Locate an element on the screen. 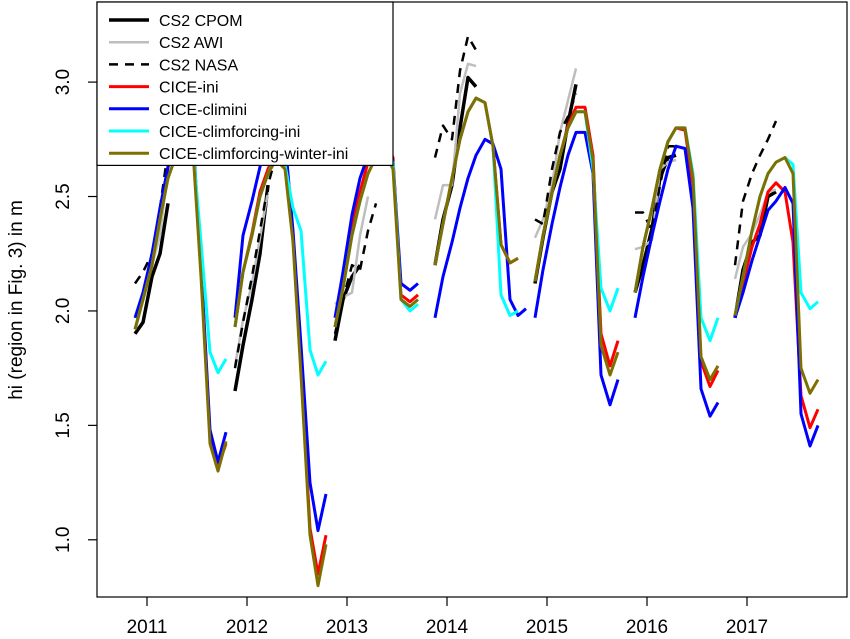  legend-box is located at coordinates (245, 83).